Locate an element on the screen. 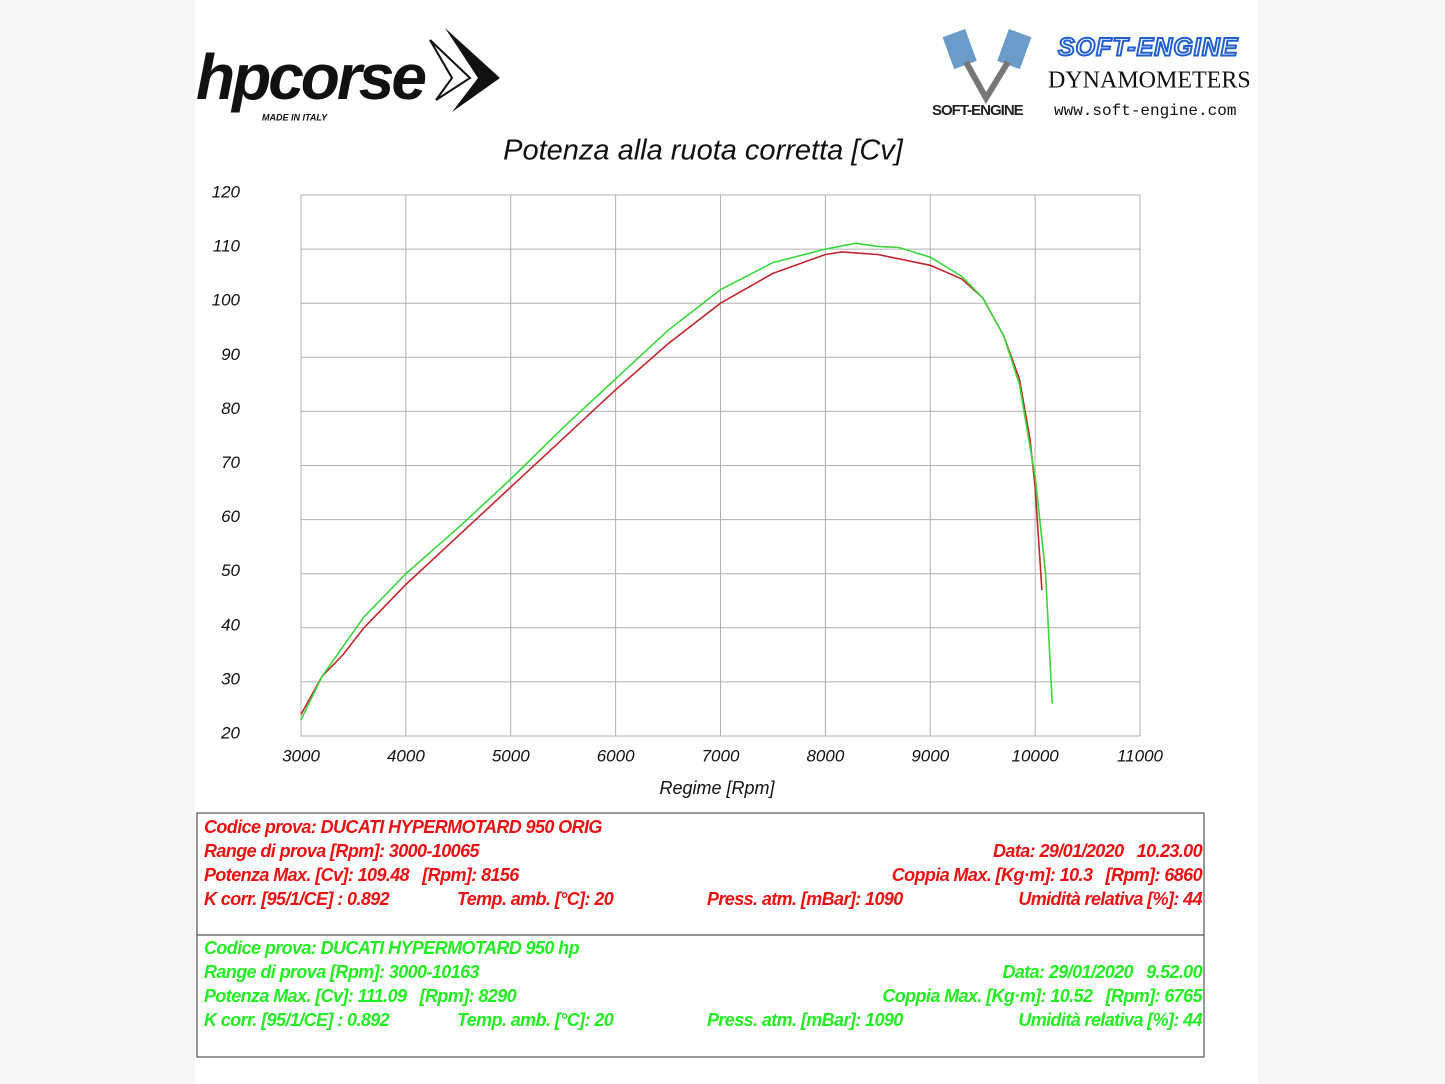 The width and height of the screenshot is (1445, 1084). x-axis-label: Regime [Rpm] is located at coordinates (717, 788).